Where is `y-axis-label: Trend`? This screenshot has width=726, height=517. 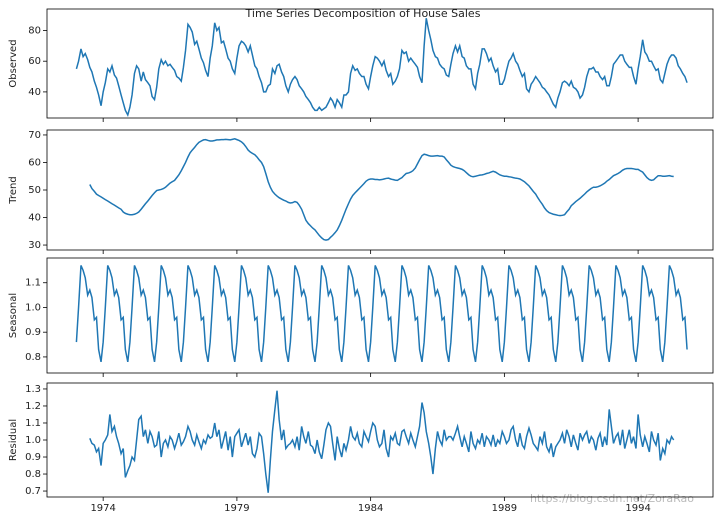
y-axis-label: Trend is located at coordinates (13, 190).